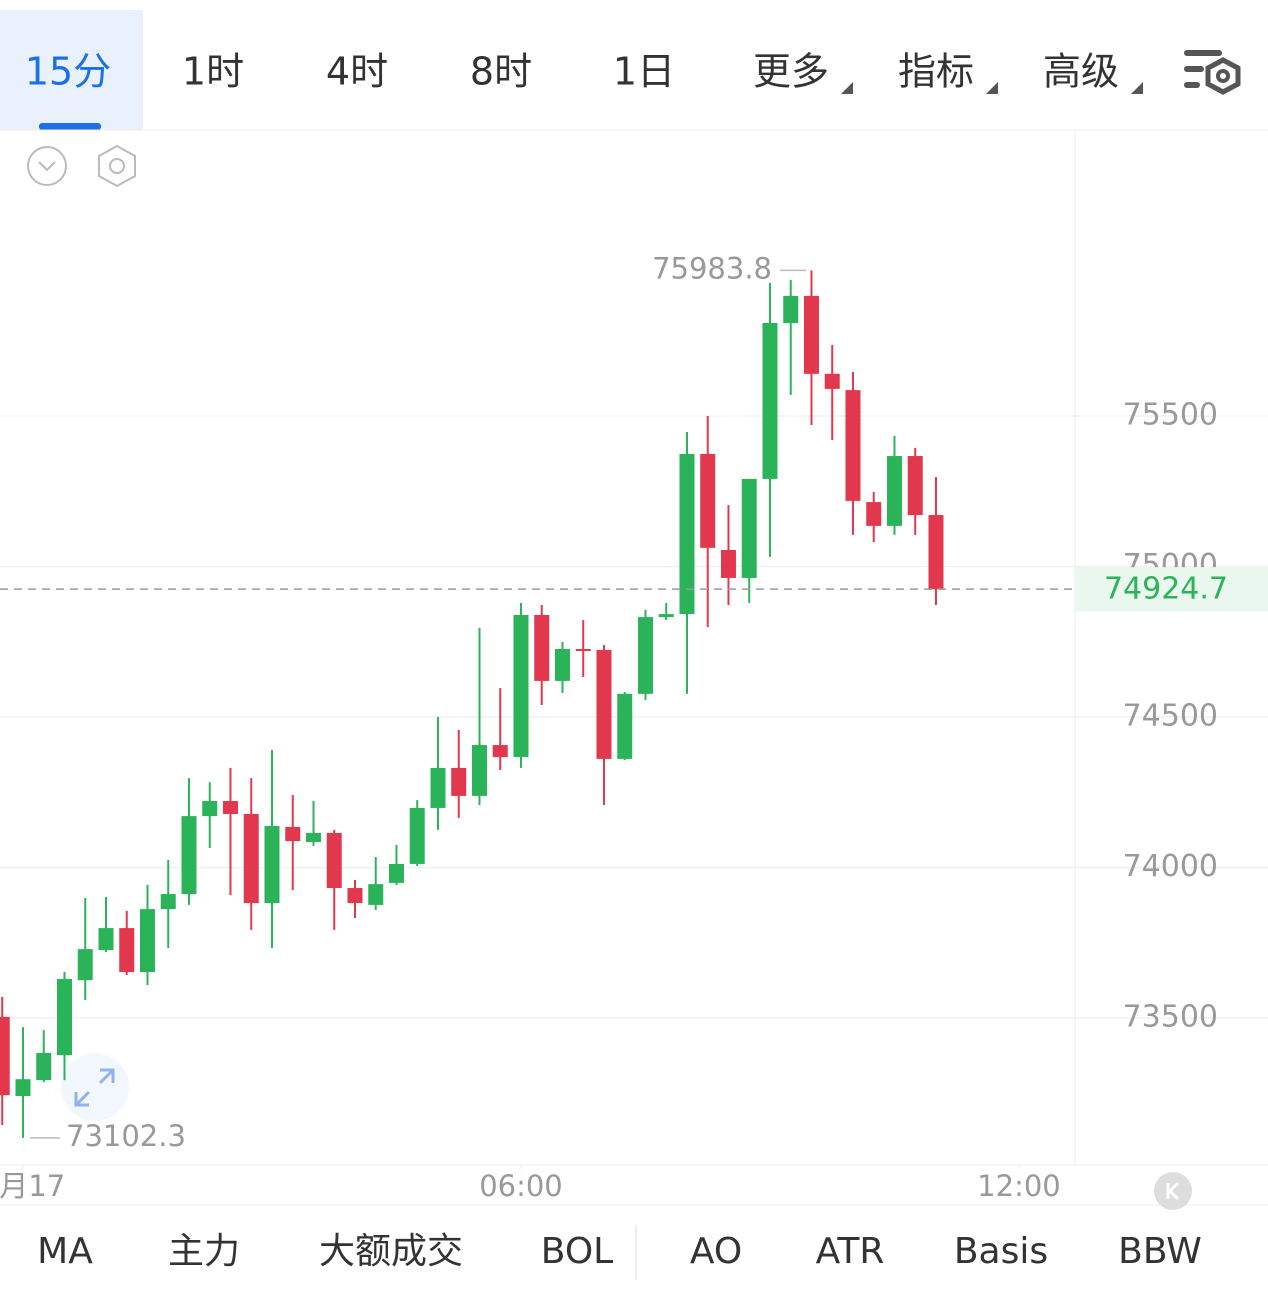 The width and height of the screenshot is (1268, 1302). I want to click on chart-settings-icon, so click(117, 166).